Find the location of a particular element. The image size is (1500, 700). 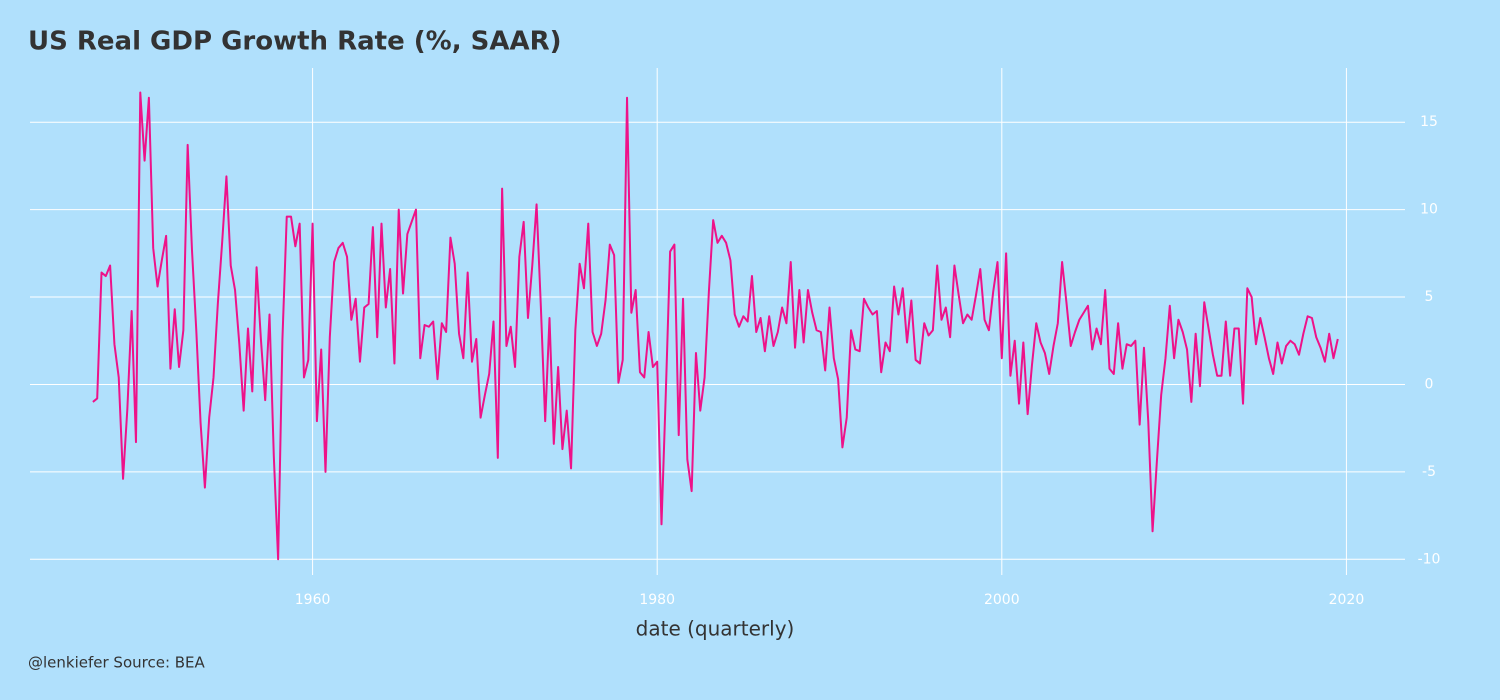

y-tick-label: 5 is located at coordinates (1429, 297).